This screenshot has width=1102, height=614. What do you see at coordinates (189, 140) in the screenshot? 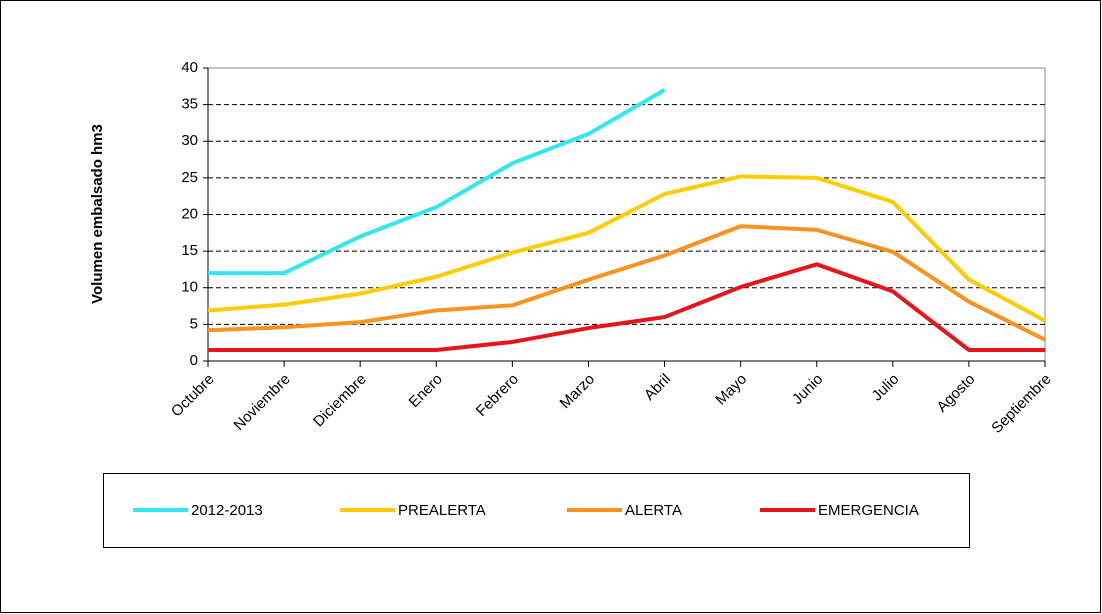
I see `y-tick-label: 30` at bounding box center [189, 140].